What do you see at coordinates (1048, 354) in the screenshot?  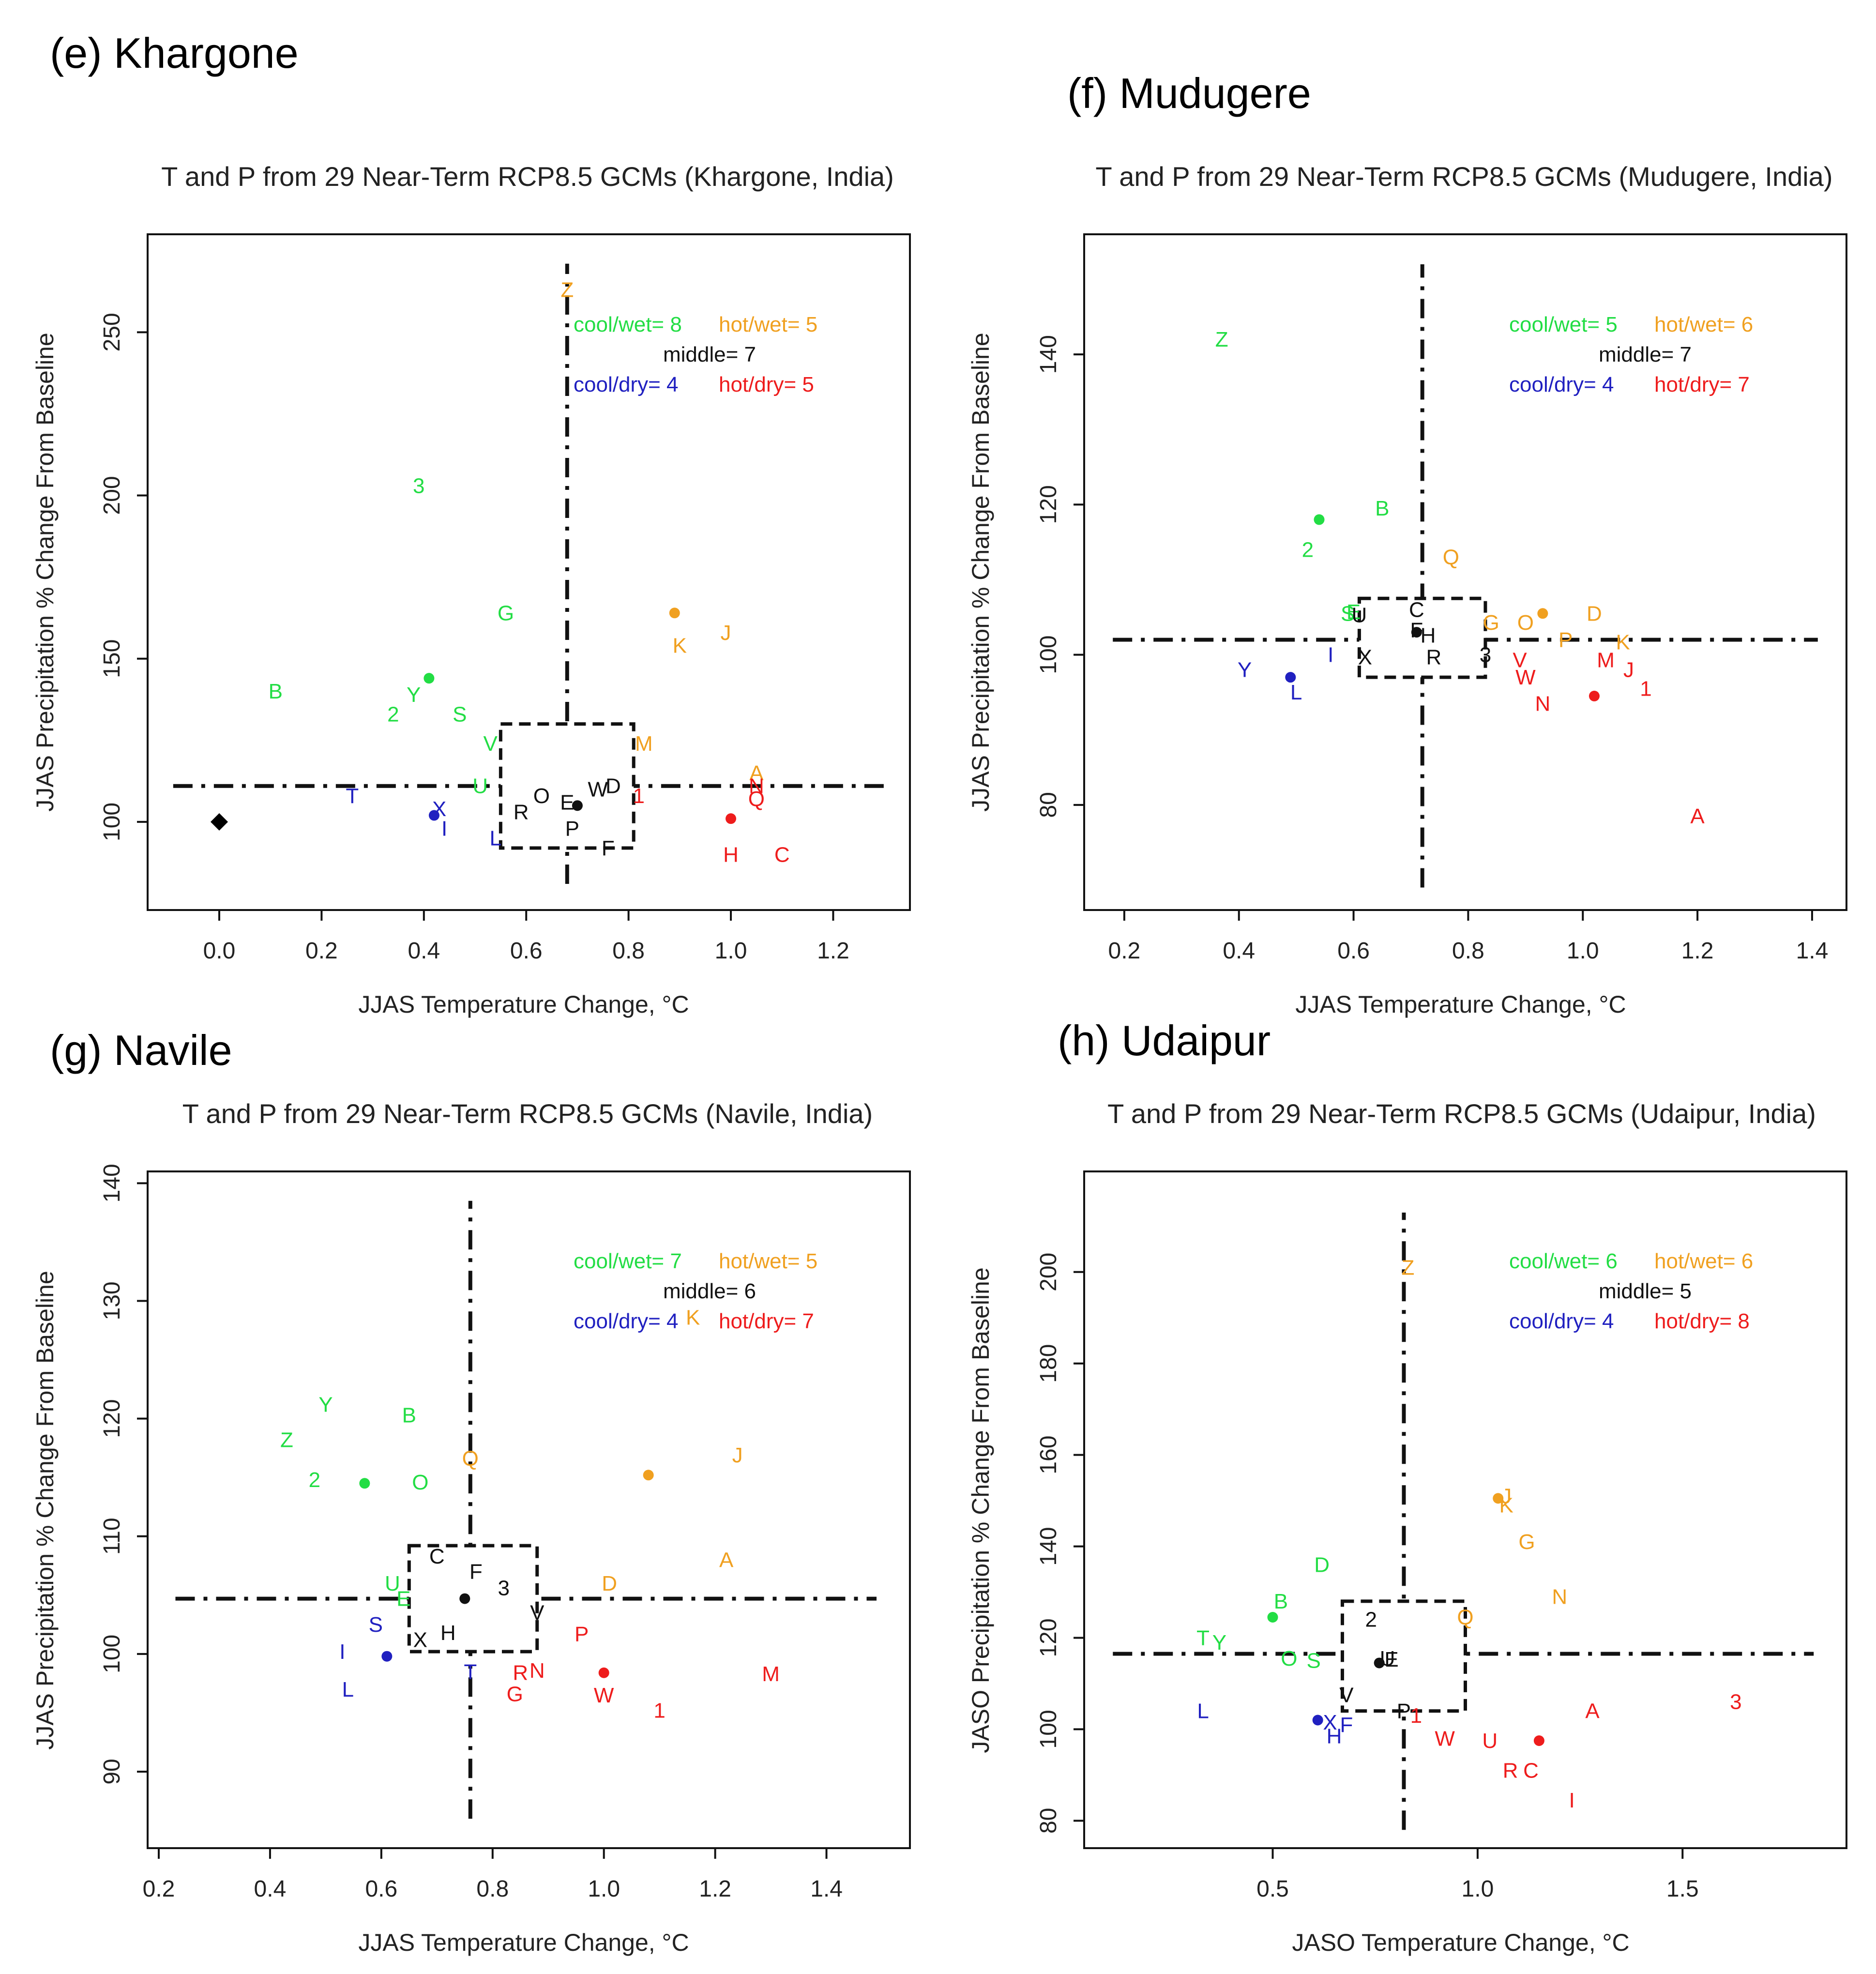 I see `y-tick-label: 140` at bounding box center [1048, 354].